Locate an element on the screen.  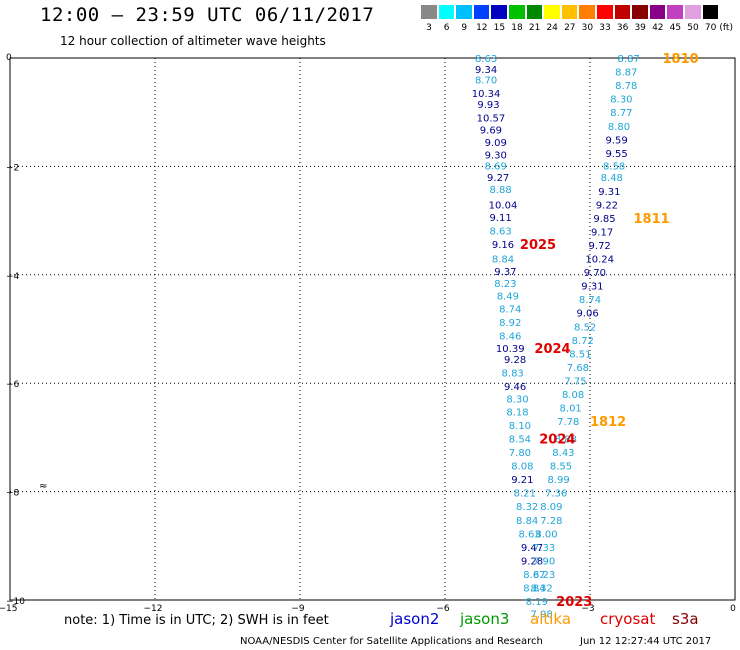
wave-height-value: 8.32 is located at coordinates (542, 589).